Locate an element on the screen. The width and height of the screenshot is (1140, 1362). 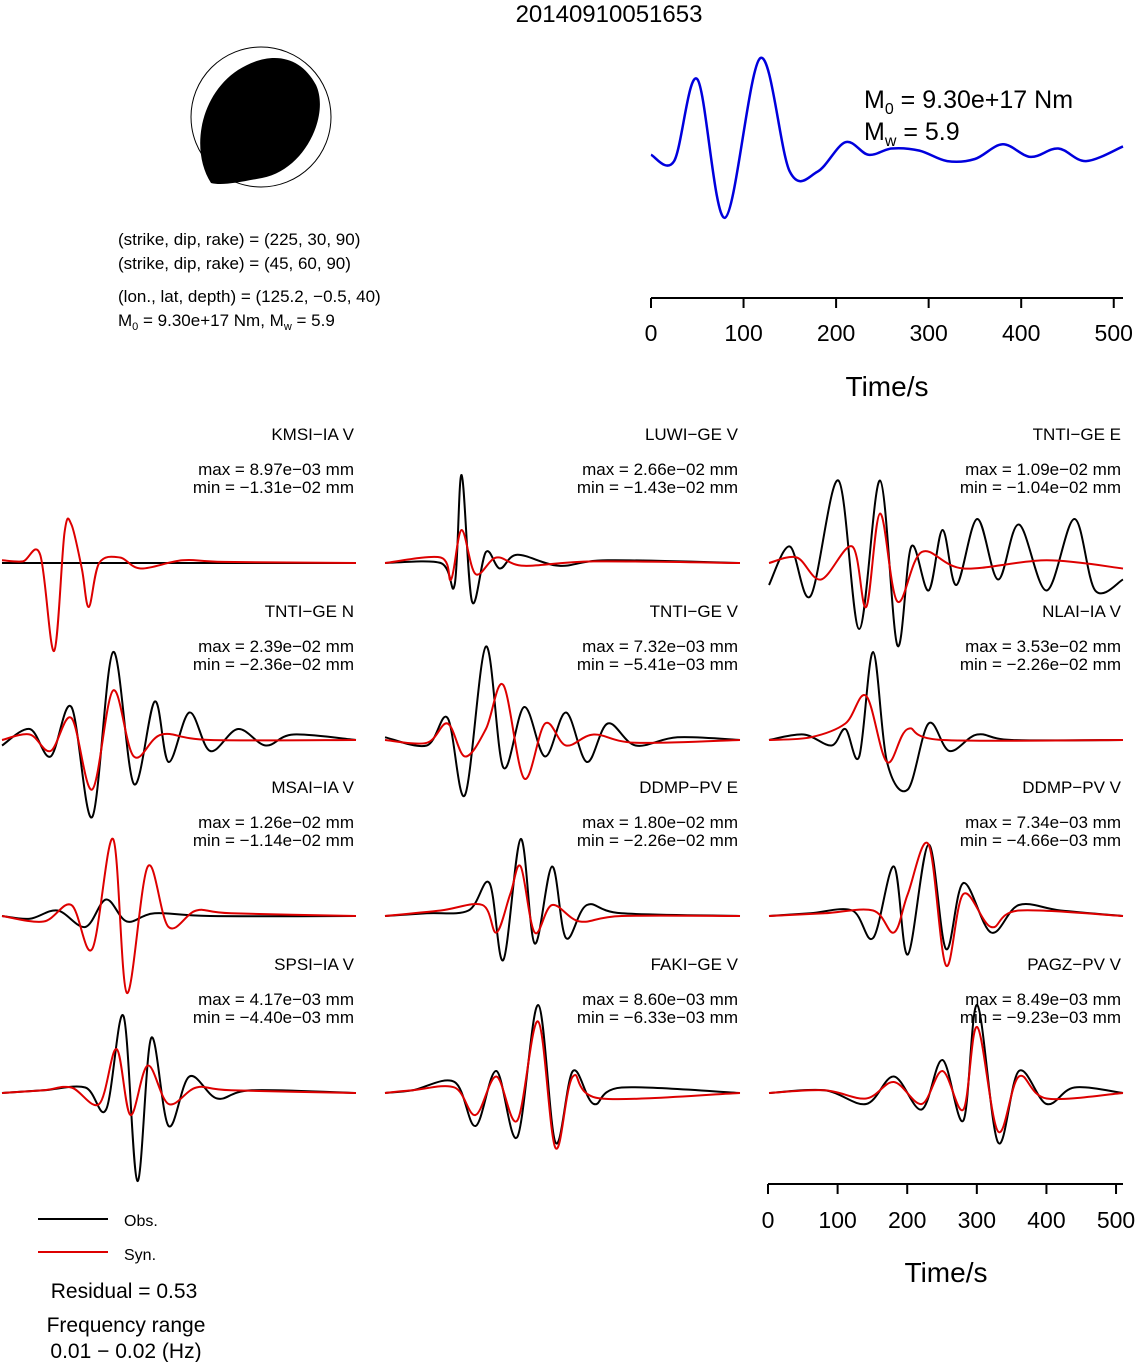
mw-subscript: w is located at coordinates (287, 327).